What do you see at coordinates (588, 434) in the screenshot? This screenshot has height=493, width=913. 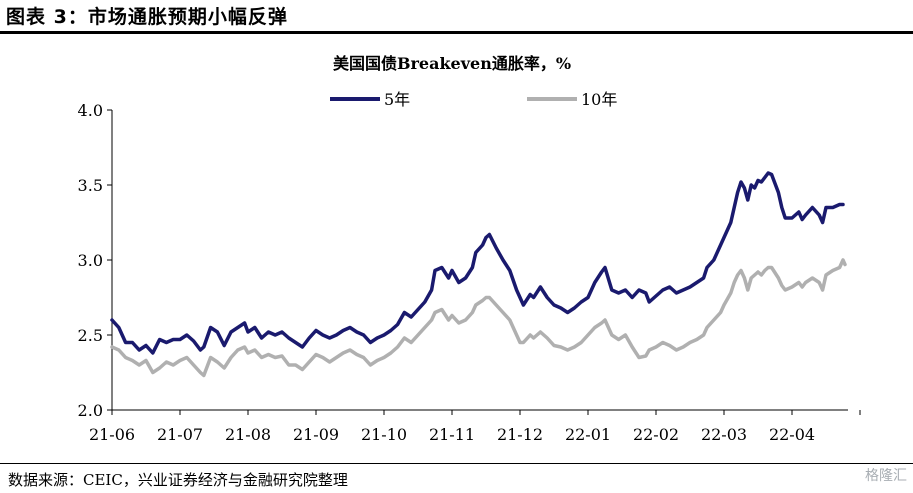 I see `x-tick-label: 22-01` at bounding box center [588, 434].